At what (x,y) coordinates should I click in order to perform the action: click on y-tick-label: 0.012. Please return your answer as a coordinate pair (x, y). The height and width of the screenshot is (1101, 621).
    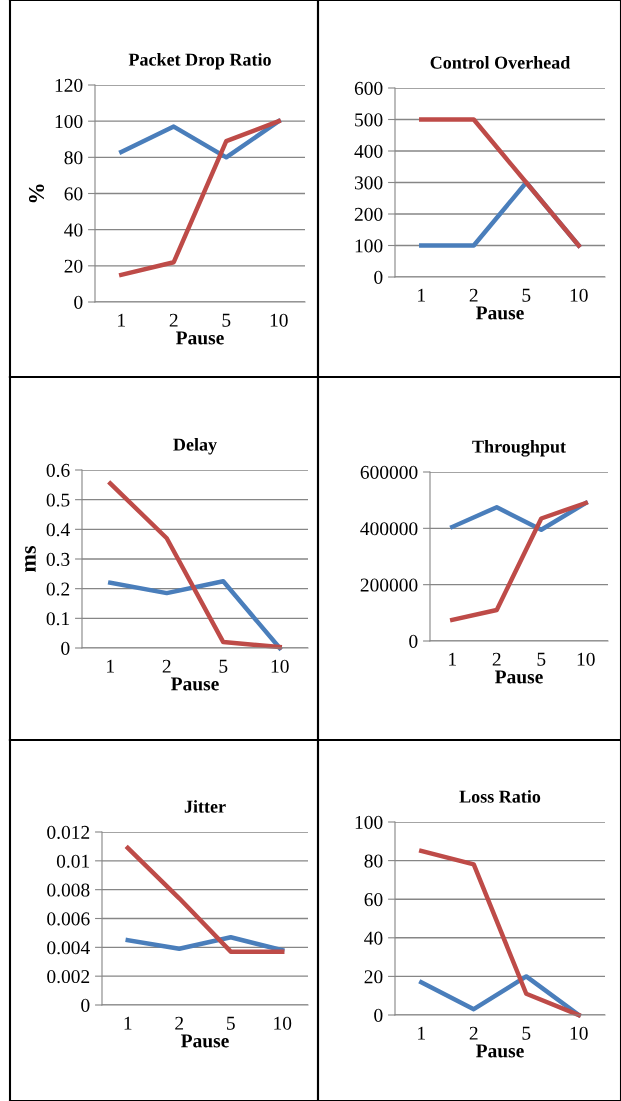
    Looking at the image, I should click on (68, 832).